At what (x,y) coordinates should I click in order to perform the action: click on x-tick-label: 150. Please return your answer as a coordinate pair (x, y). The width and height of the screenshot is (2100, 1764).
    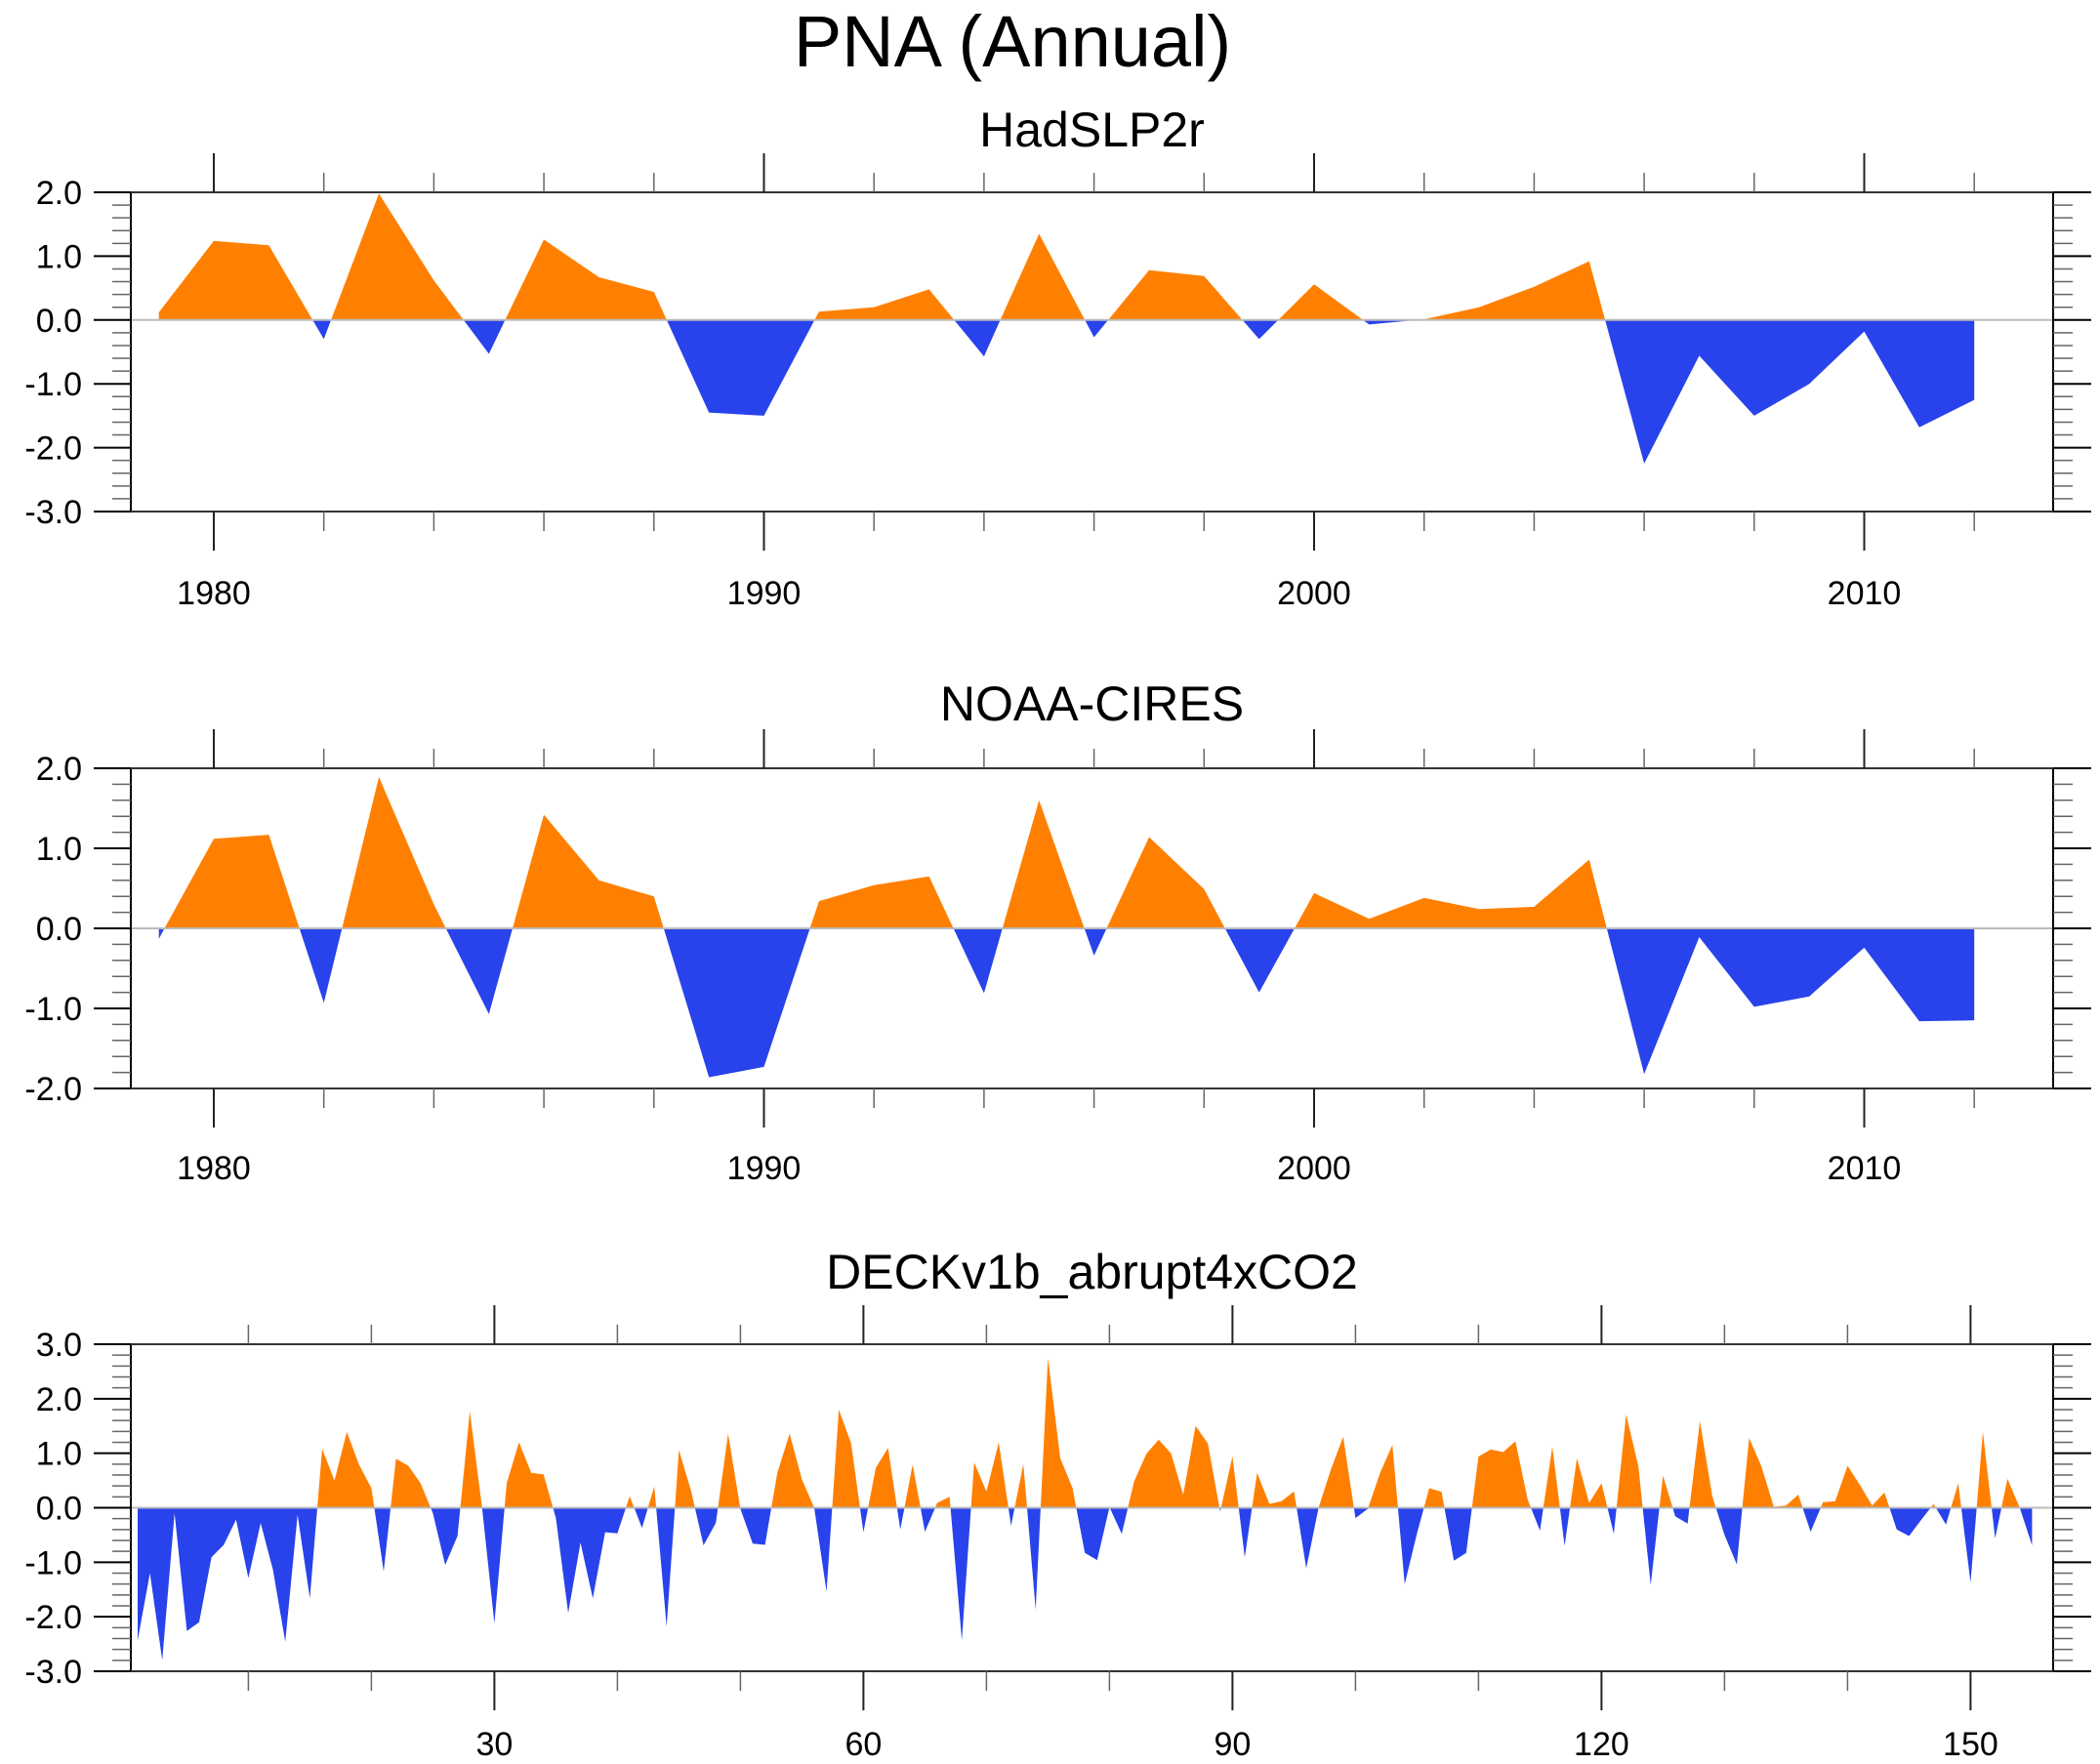
    Looking at the image, I should click on (1970, 1744).